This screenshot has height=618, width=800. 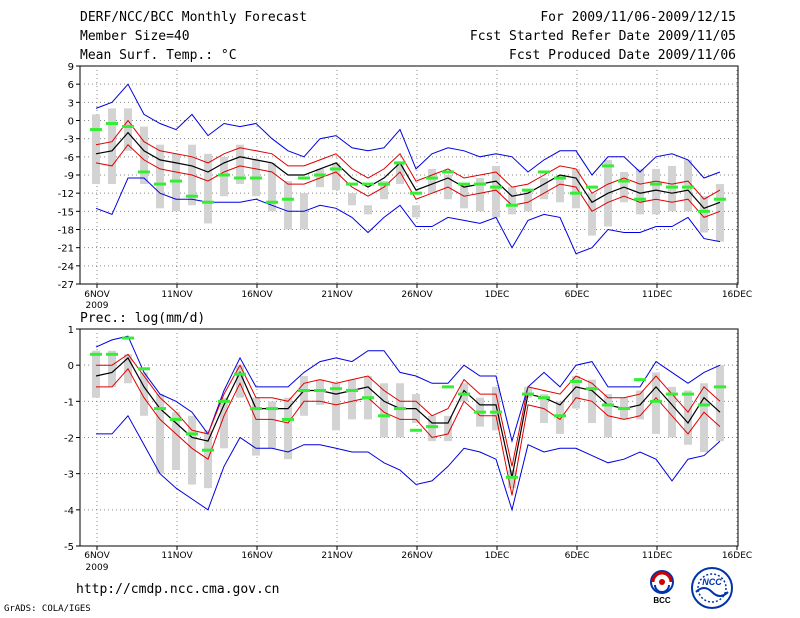 I want to click on y-tick-label: -21, so click(x=66, y=249).